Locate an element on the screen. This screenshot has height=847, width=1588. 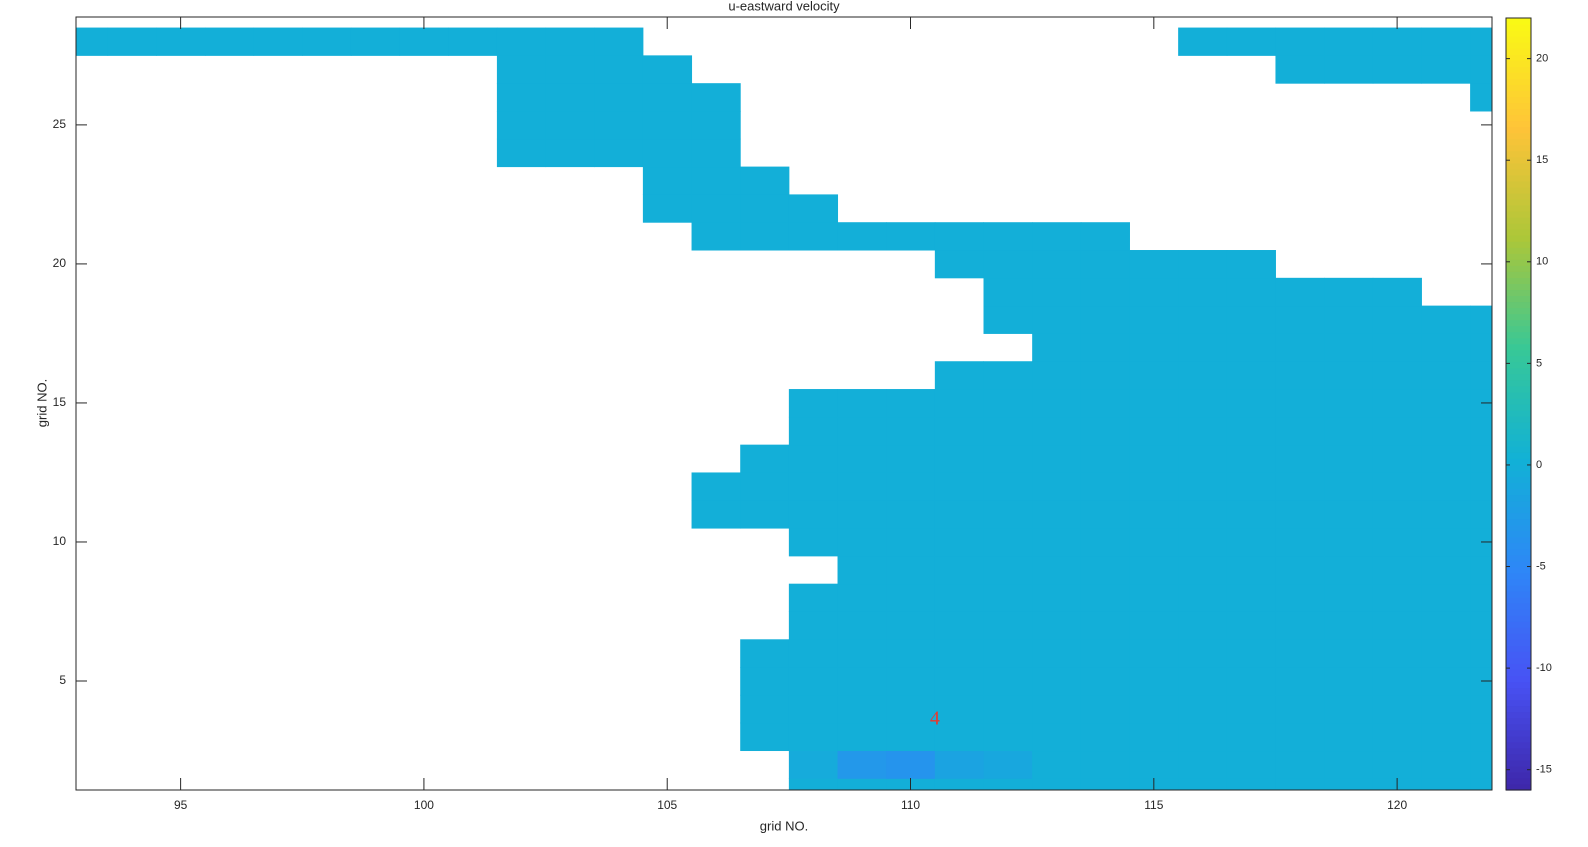
colorbar-tick-label: -15 is located at coordinates (1544, 770).